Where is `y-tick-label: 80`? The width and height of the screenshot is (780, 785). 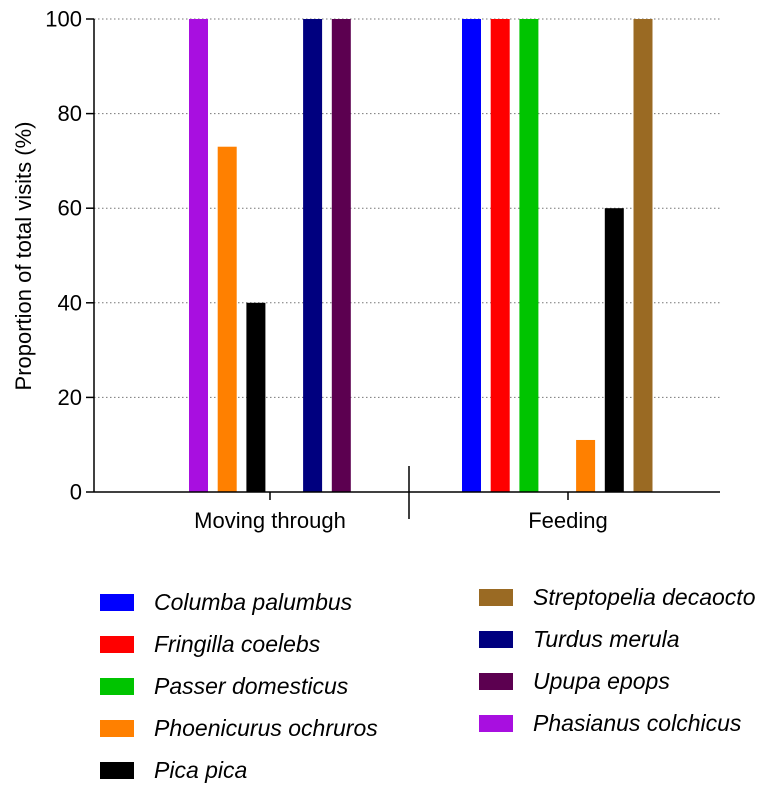
y-tick-label: 80 is located at coordinates (70, 113).